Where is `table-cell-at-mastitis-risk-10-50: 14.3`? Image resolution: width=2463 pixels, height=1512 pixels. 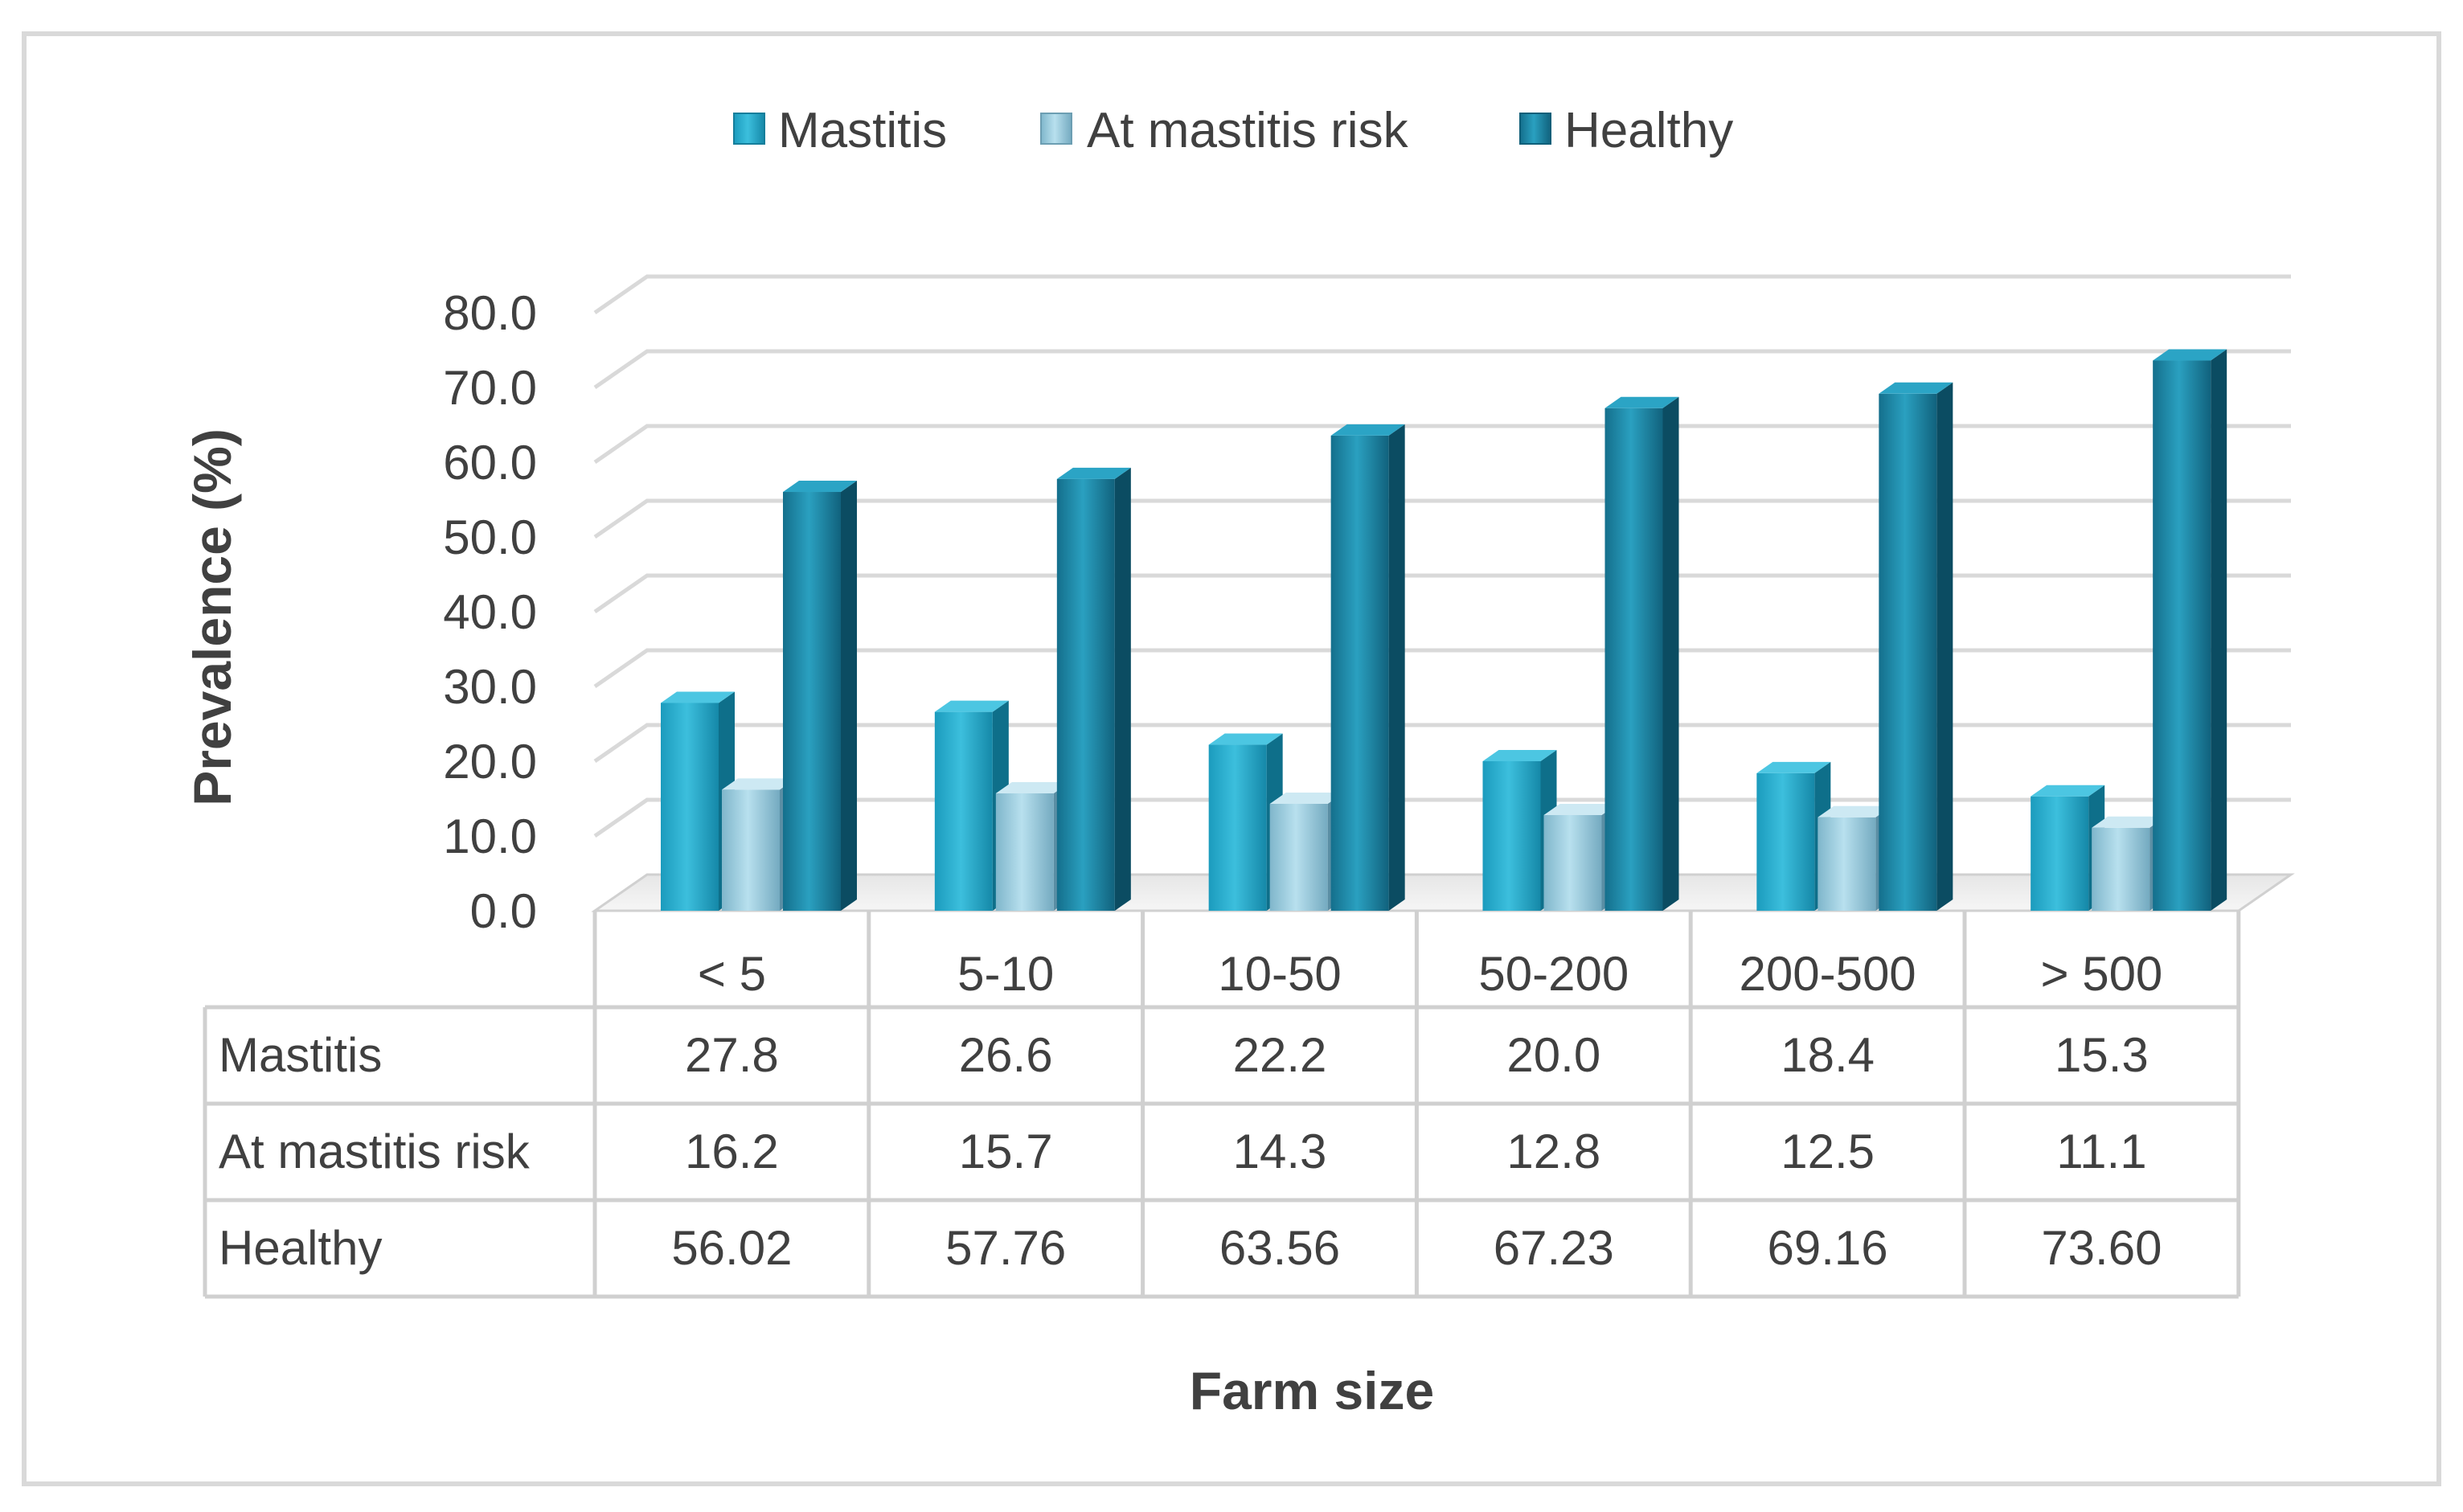 table-cell-at-mastitis-risk-10-50: 14.3 is located at coordinates (1280, 1151).